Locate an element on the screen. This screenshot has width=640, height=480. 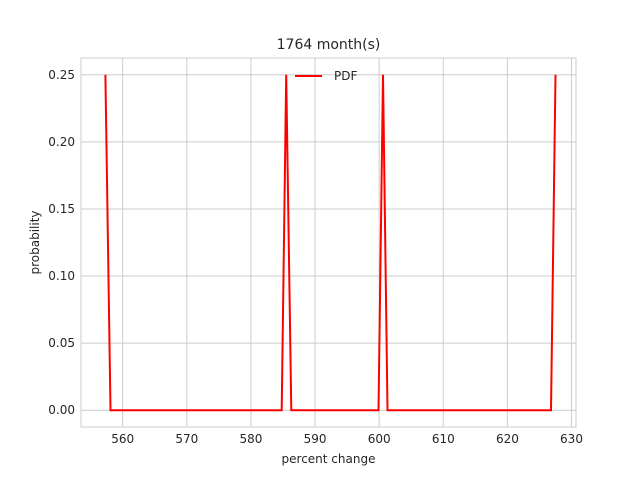
y-tick-label: 0.20 is located at coordinates (61, 142).